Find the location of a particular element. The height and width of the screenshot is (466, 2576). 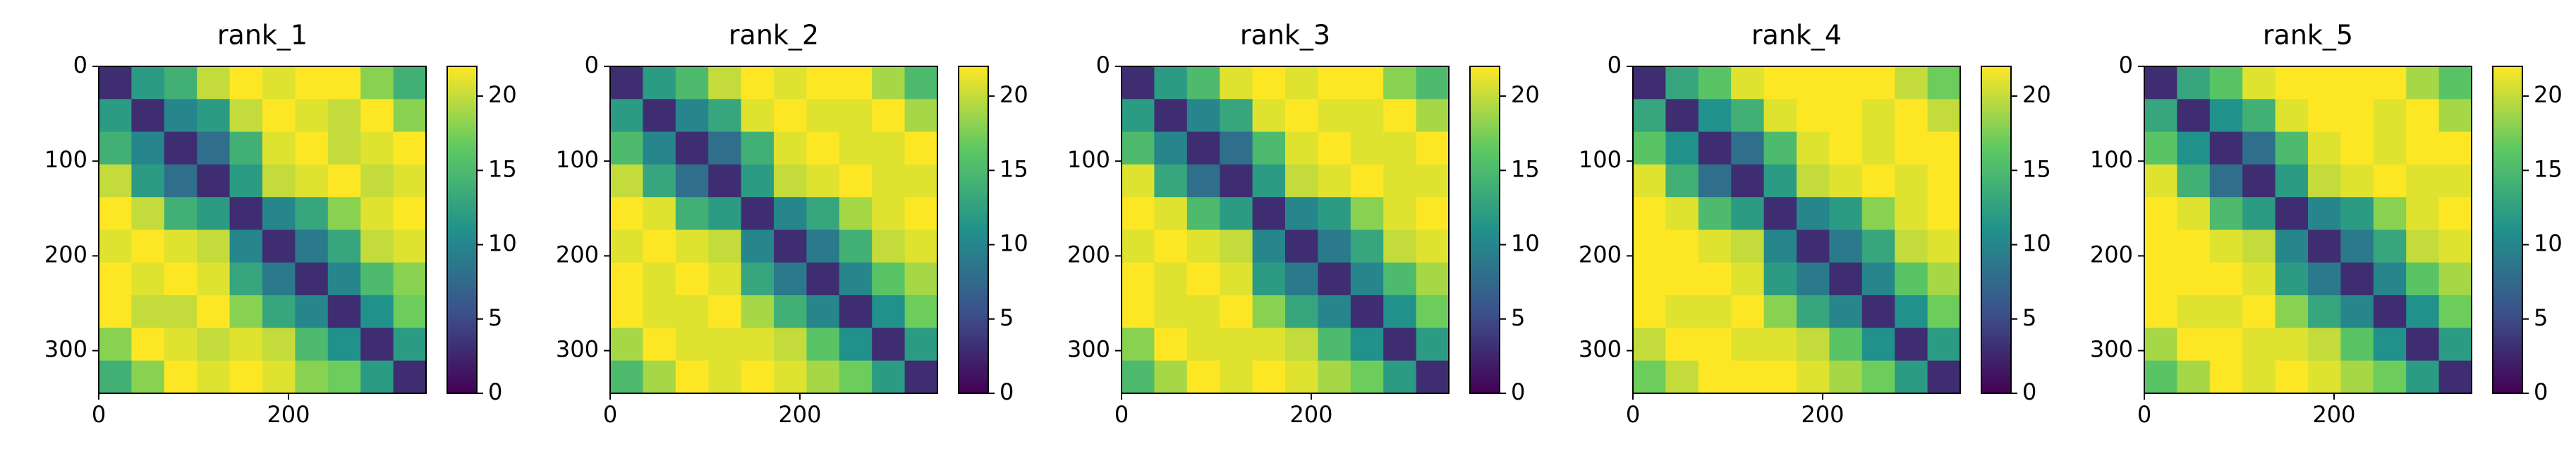

colorbar is located at coordinates (1996, 230).